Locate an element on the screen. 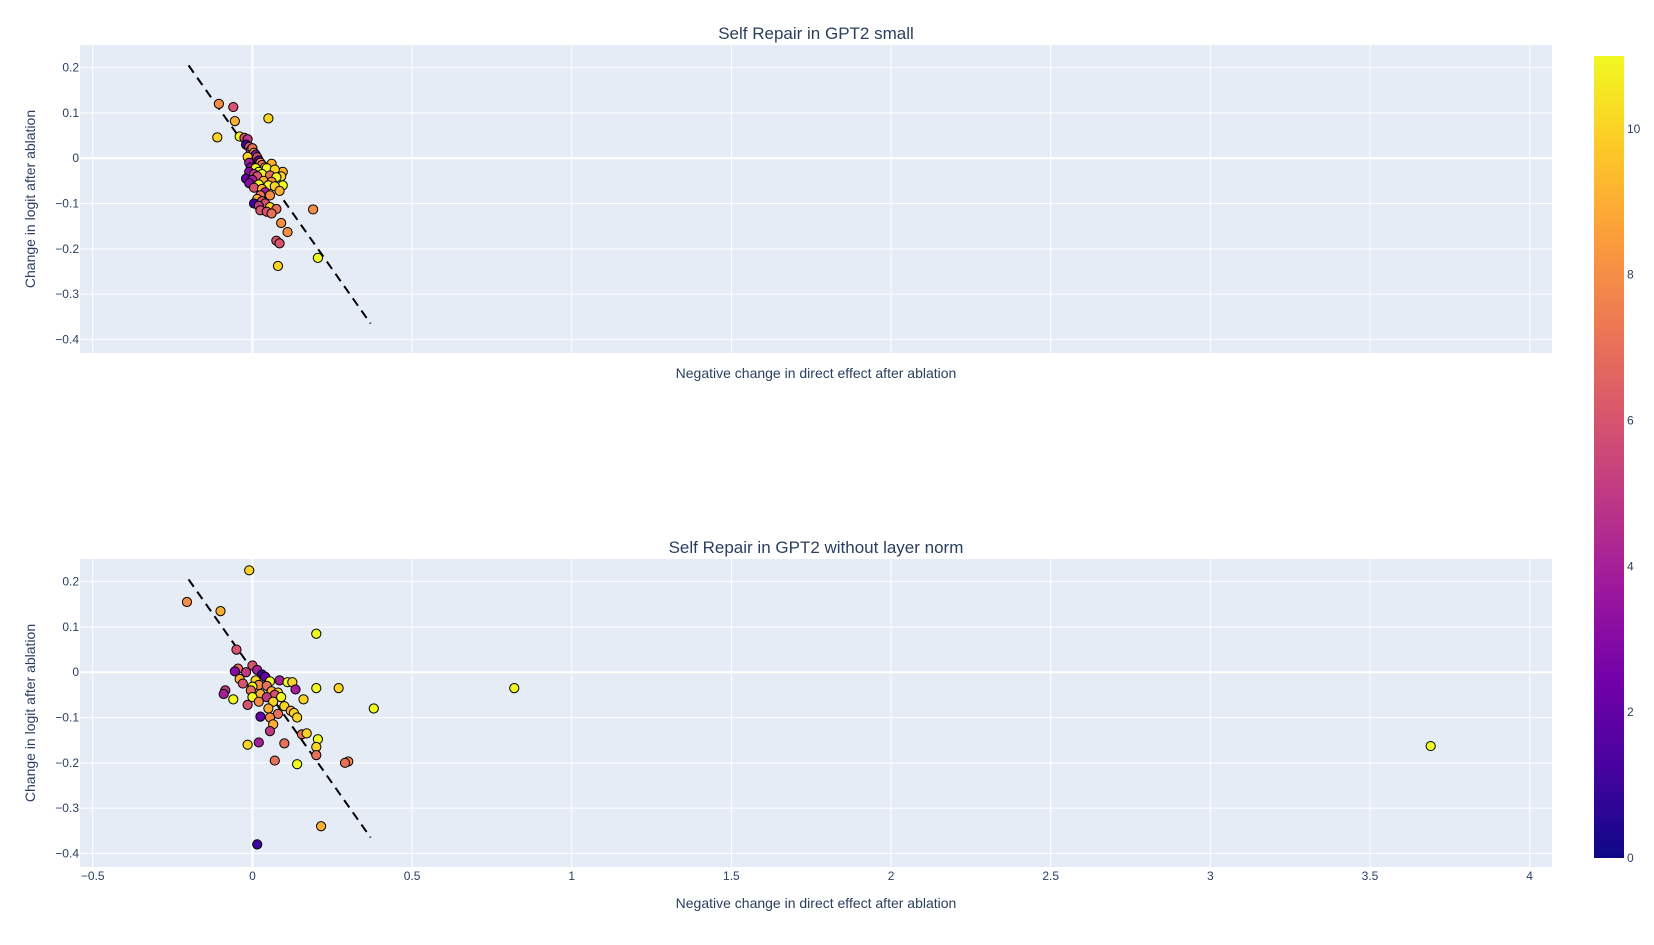 Image resolution: width=1654 pixels, height=945 pixels. x-tick-label: 3 is located at coordinates (1210, 876).